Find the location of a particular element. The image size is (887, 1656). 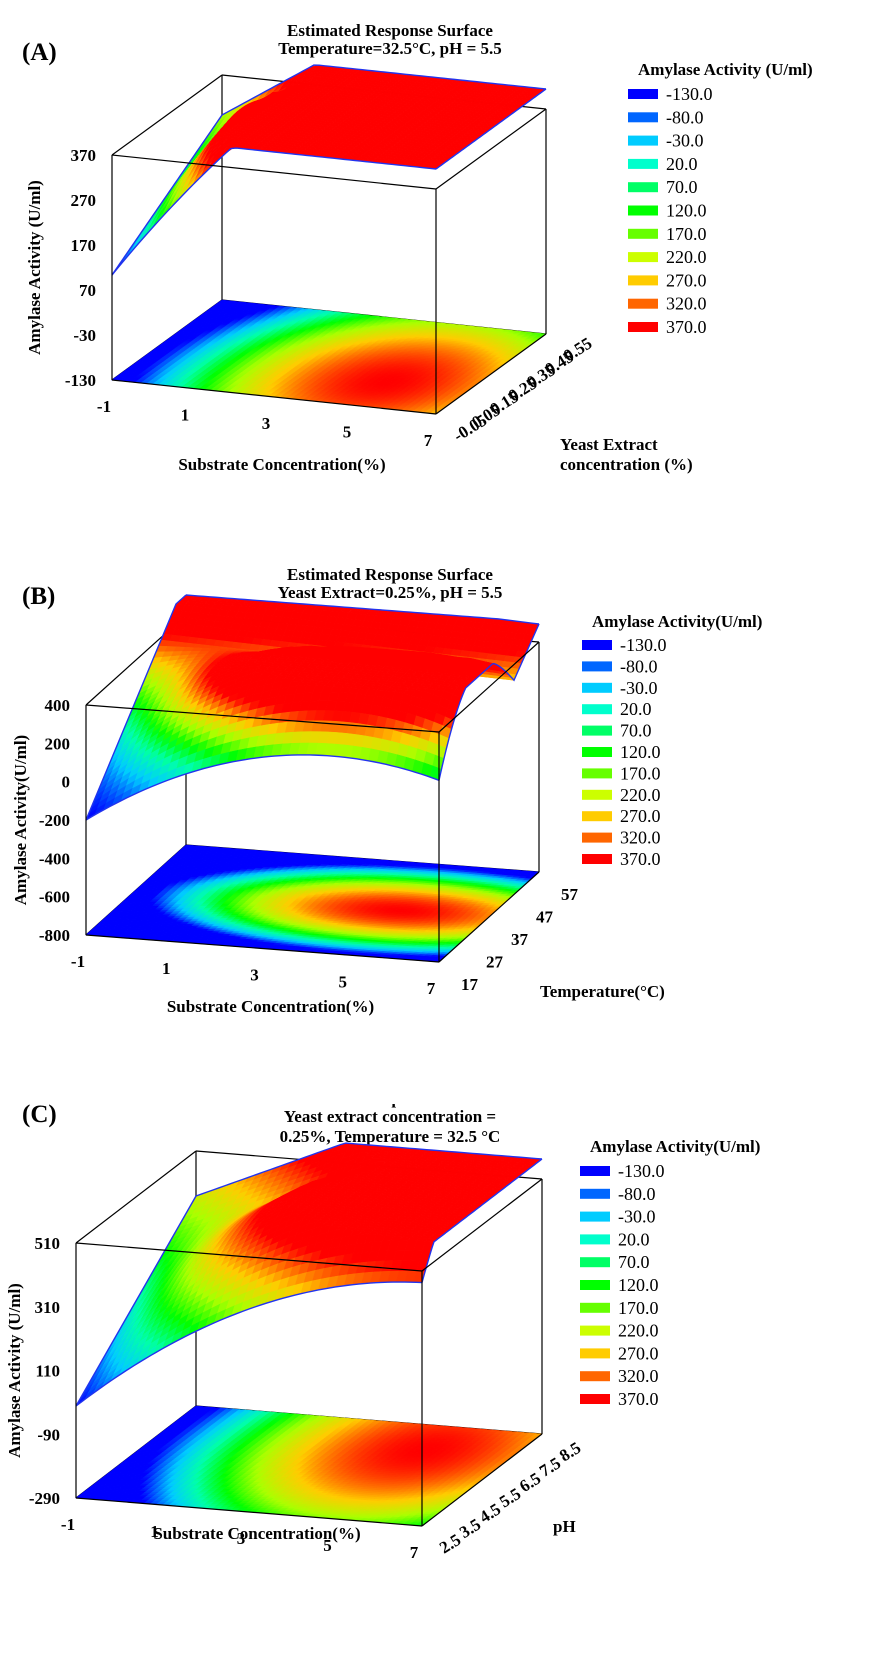

z-tick-label: 270 is located at coordinates (84, 200).